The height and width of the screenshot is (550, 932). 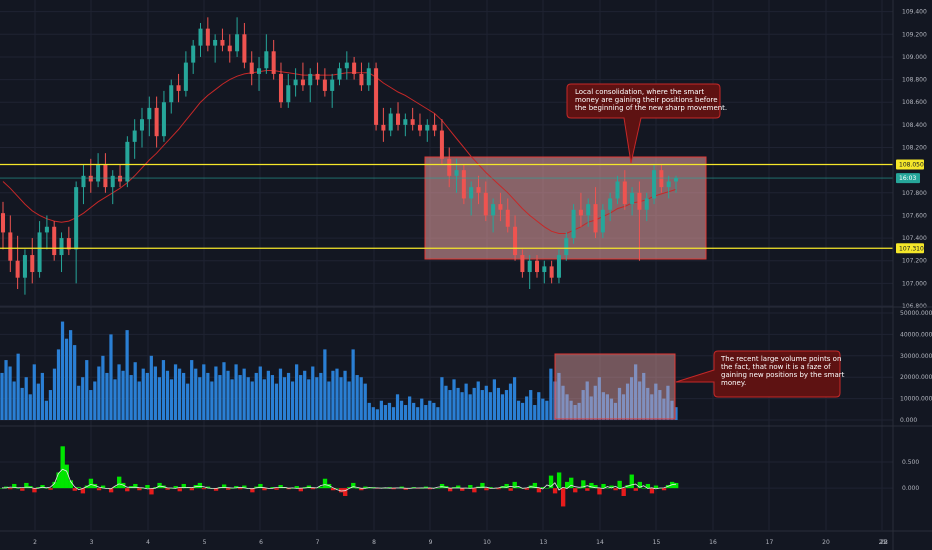 I want to click on volume-series, so click(x=339, y=370).